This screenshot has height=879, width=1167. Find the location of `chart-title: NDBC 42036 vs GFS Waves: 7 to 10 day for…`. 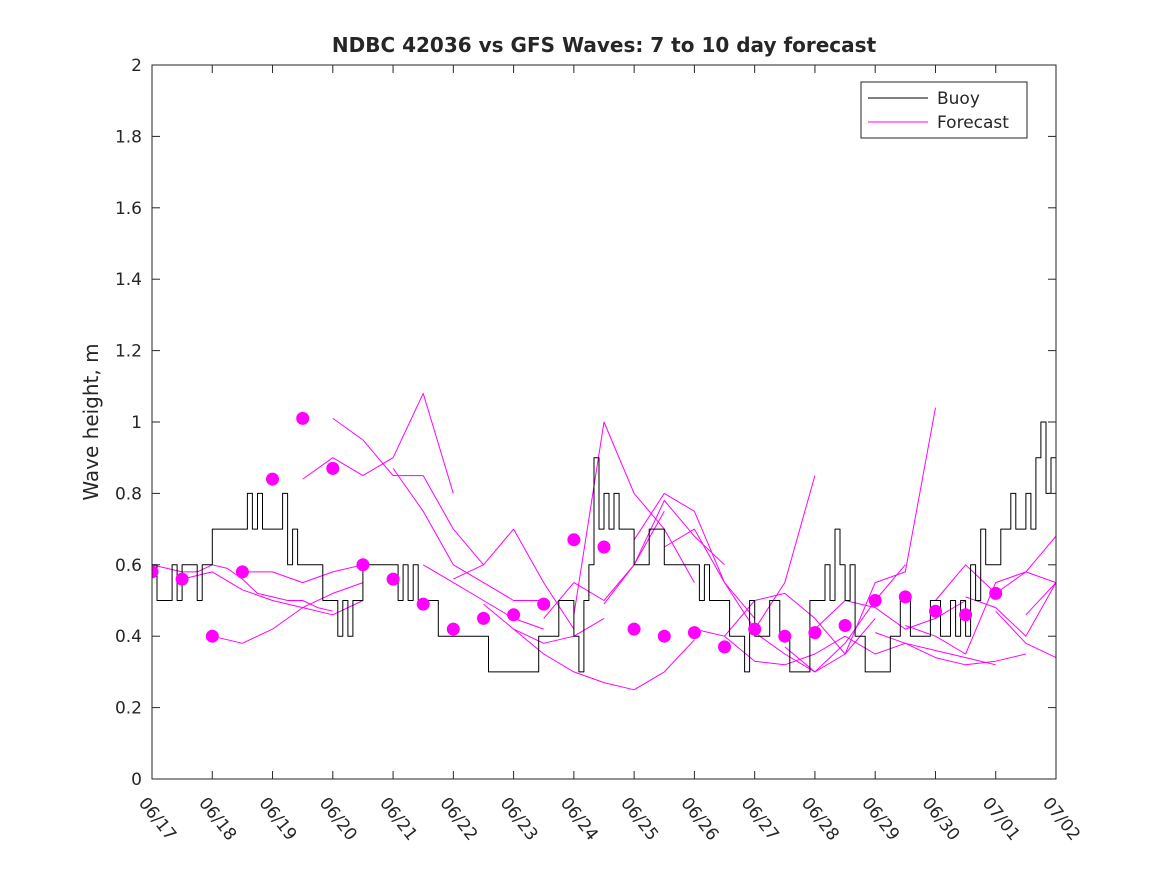

chart-title: NDBC 42036 vs GFS Waves: 7 to 10 day for… is located at coordinates (604, 45).